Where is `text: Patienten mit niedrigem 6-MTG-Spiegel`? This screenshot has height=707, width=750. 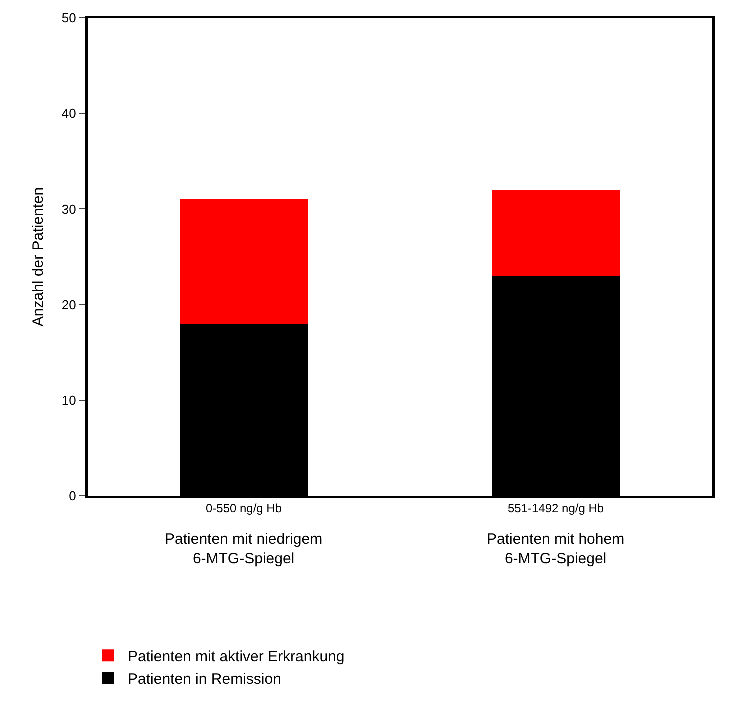 text: Patienten mit niedrigem 6-MTG-Spiegel is located at coordinates (244, 549).